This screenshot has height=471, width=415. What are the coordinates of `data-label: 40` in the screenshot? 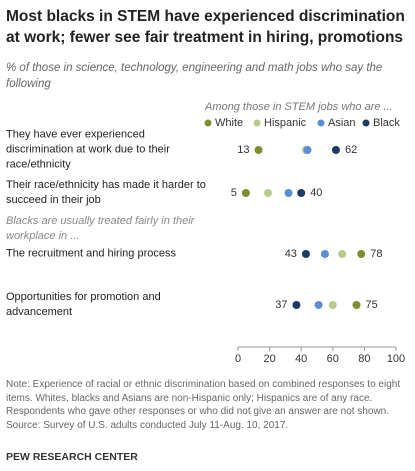 It's located at (316, 193).